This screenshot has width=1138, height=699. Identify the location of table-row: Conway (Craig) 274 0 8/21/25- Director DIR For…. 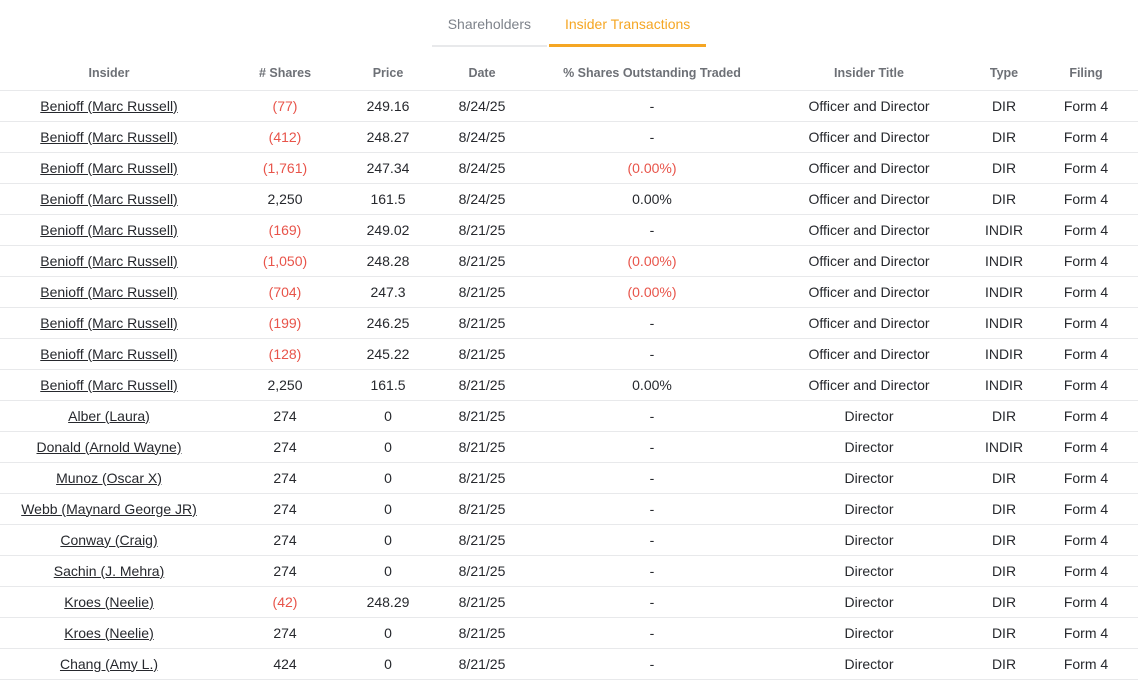
(569, 540).